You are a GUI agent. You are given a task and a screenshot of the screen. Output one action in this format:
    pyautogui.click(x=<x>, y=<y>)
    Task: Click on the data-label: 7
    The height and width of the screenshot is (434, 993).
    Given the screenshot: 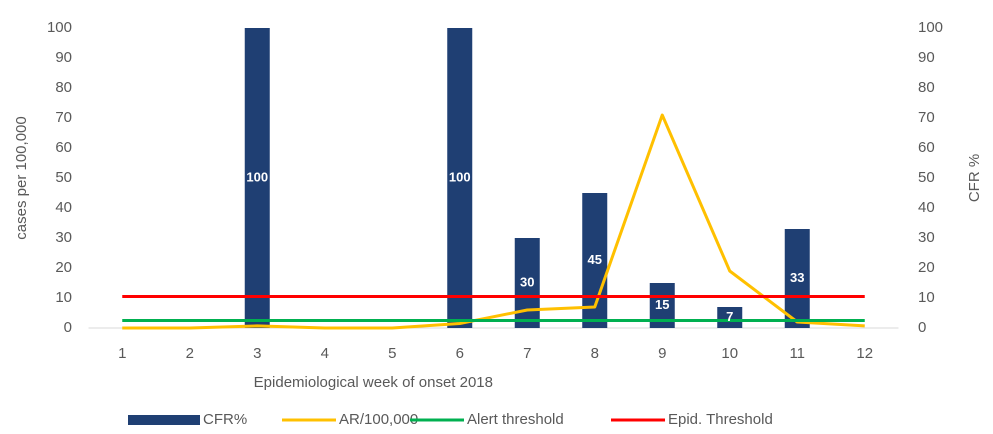 What is the action you would take?
    pyautogui.click(x=729, y=316)
    